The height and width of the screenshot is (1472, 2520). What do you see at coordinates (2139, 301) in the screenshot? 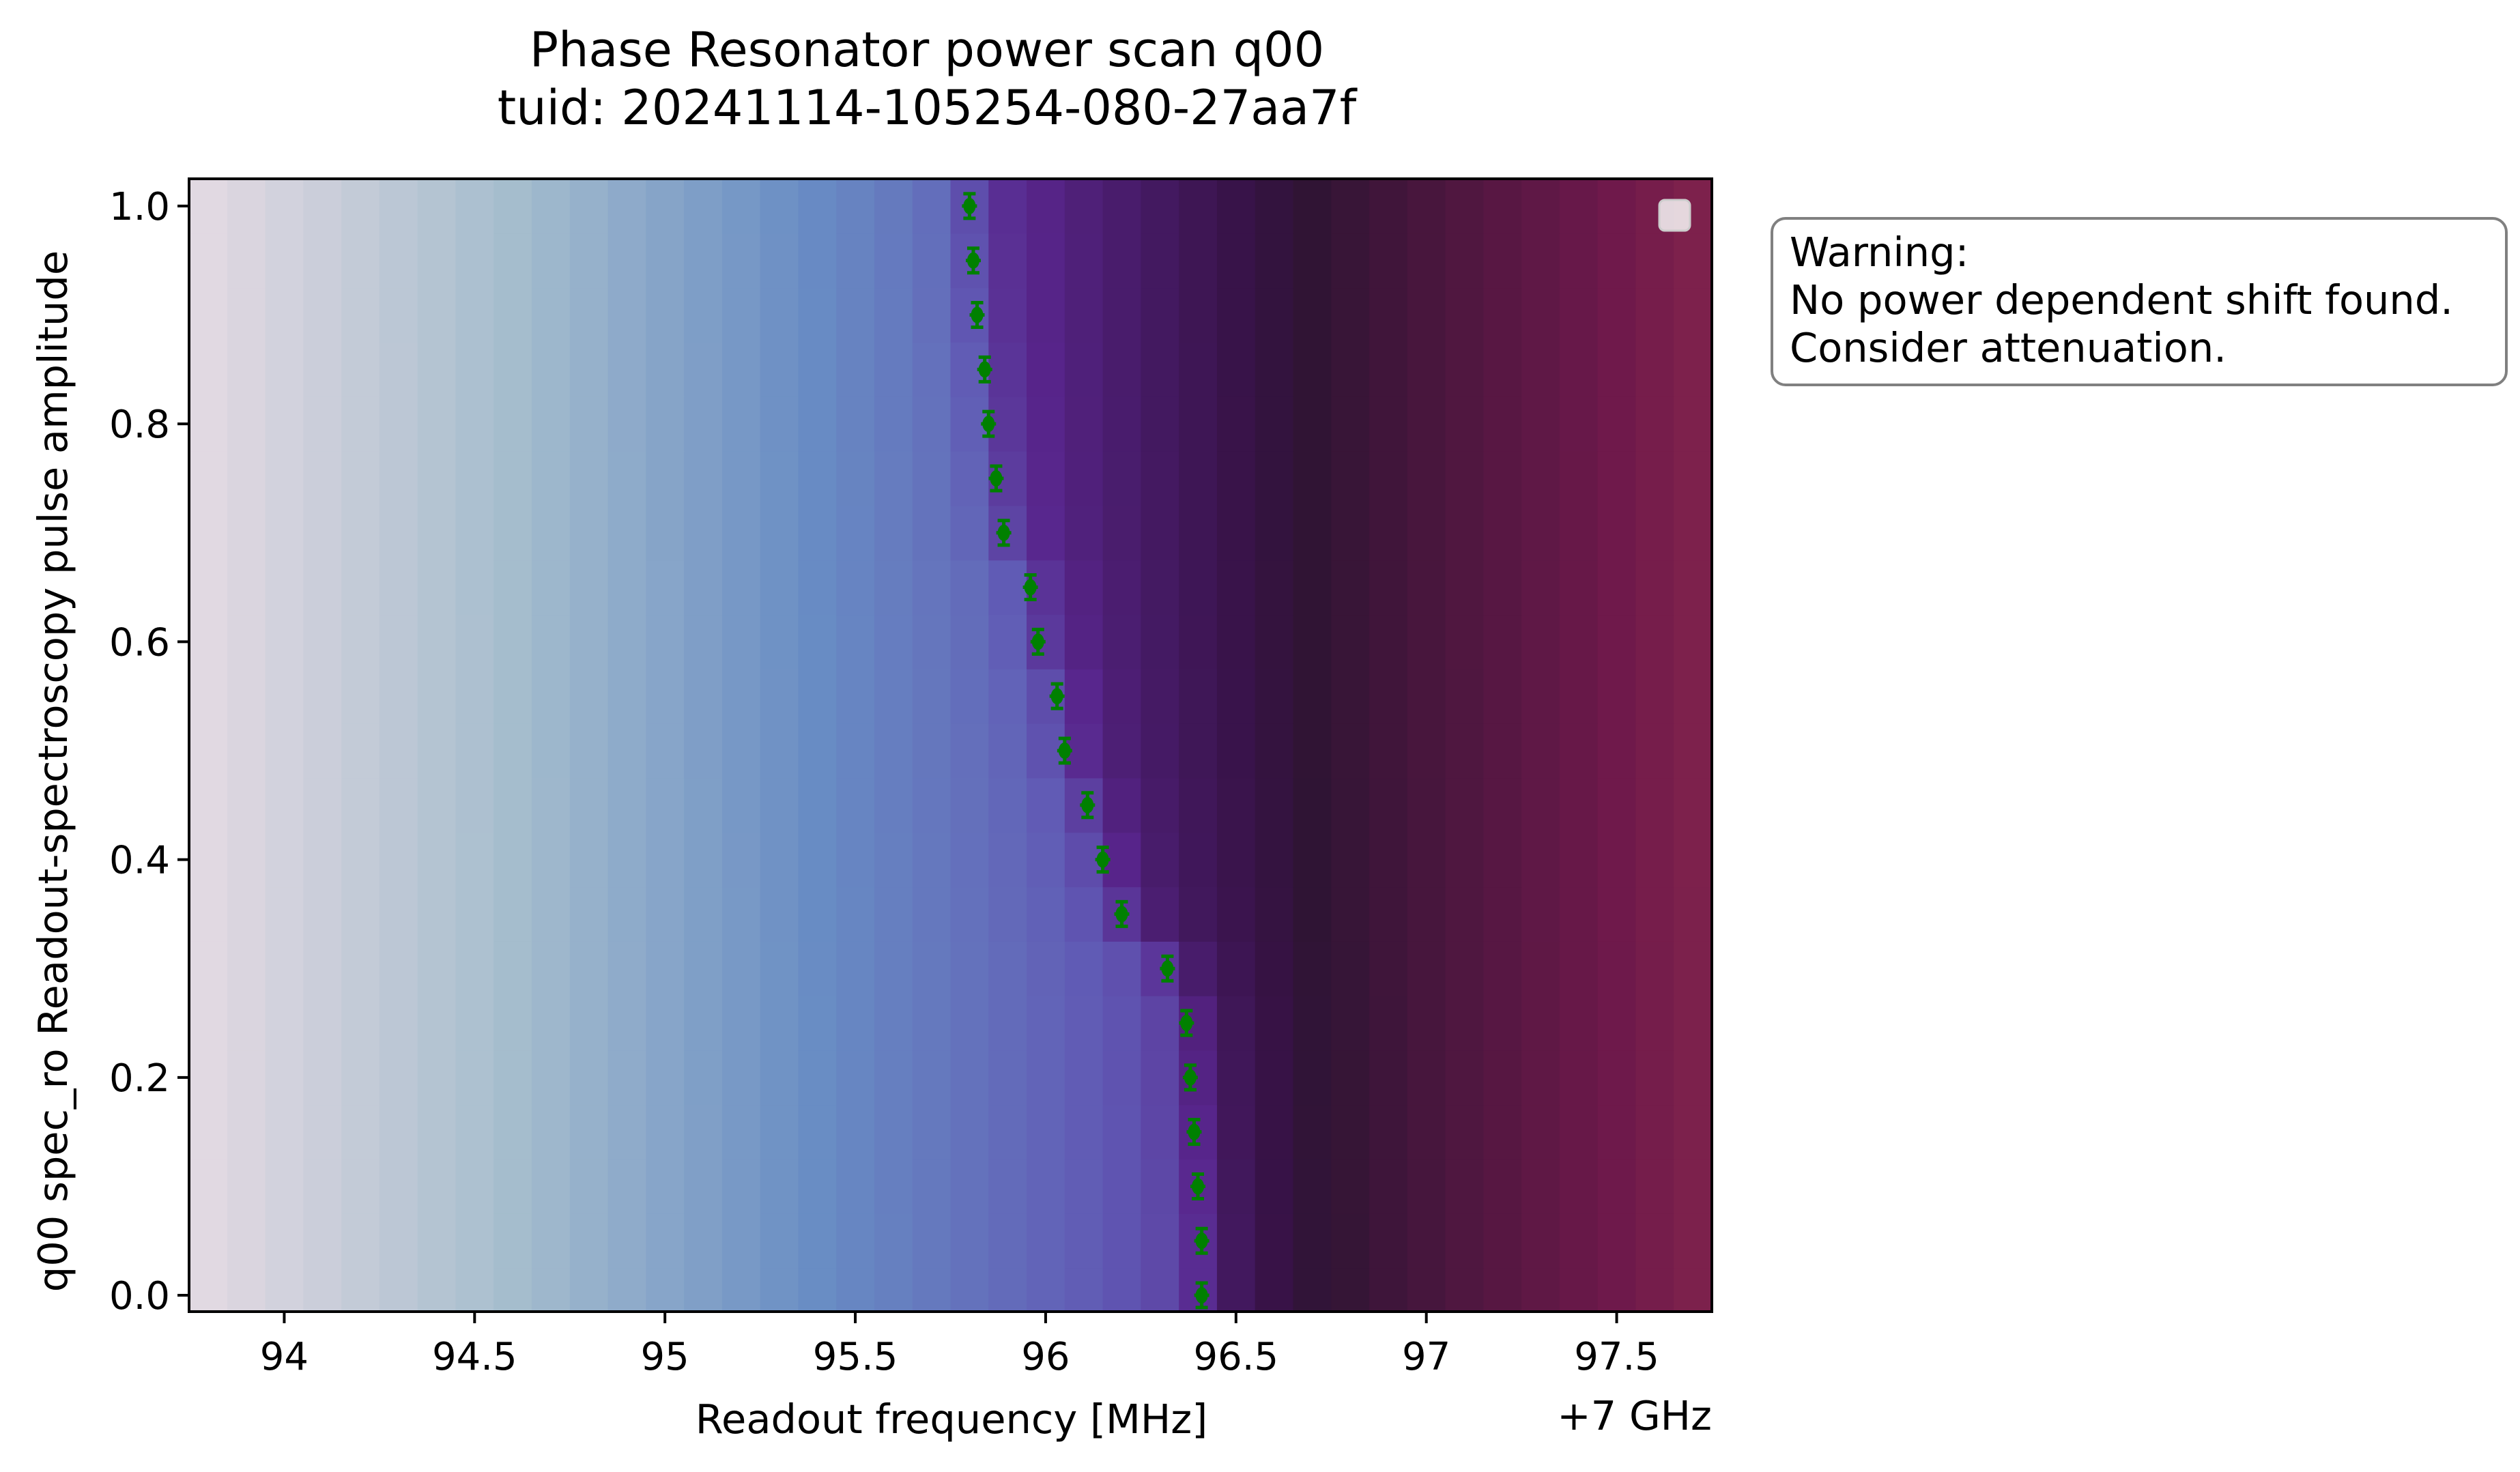
I see `warning-box` at bounding box center [2139, 301].